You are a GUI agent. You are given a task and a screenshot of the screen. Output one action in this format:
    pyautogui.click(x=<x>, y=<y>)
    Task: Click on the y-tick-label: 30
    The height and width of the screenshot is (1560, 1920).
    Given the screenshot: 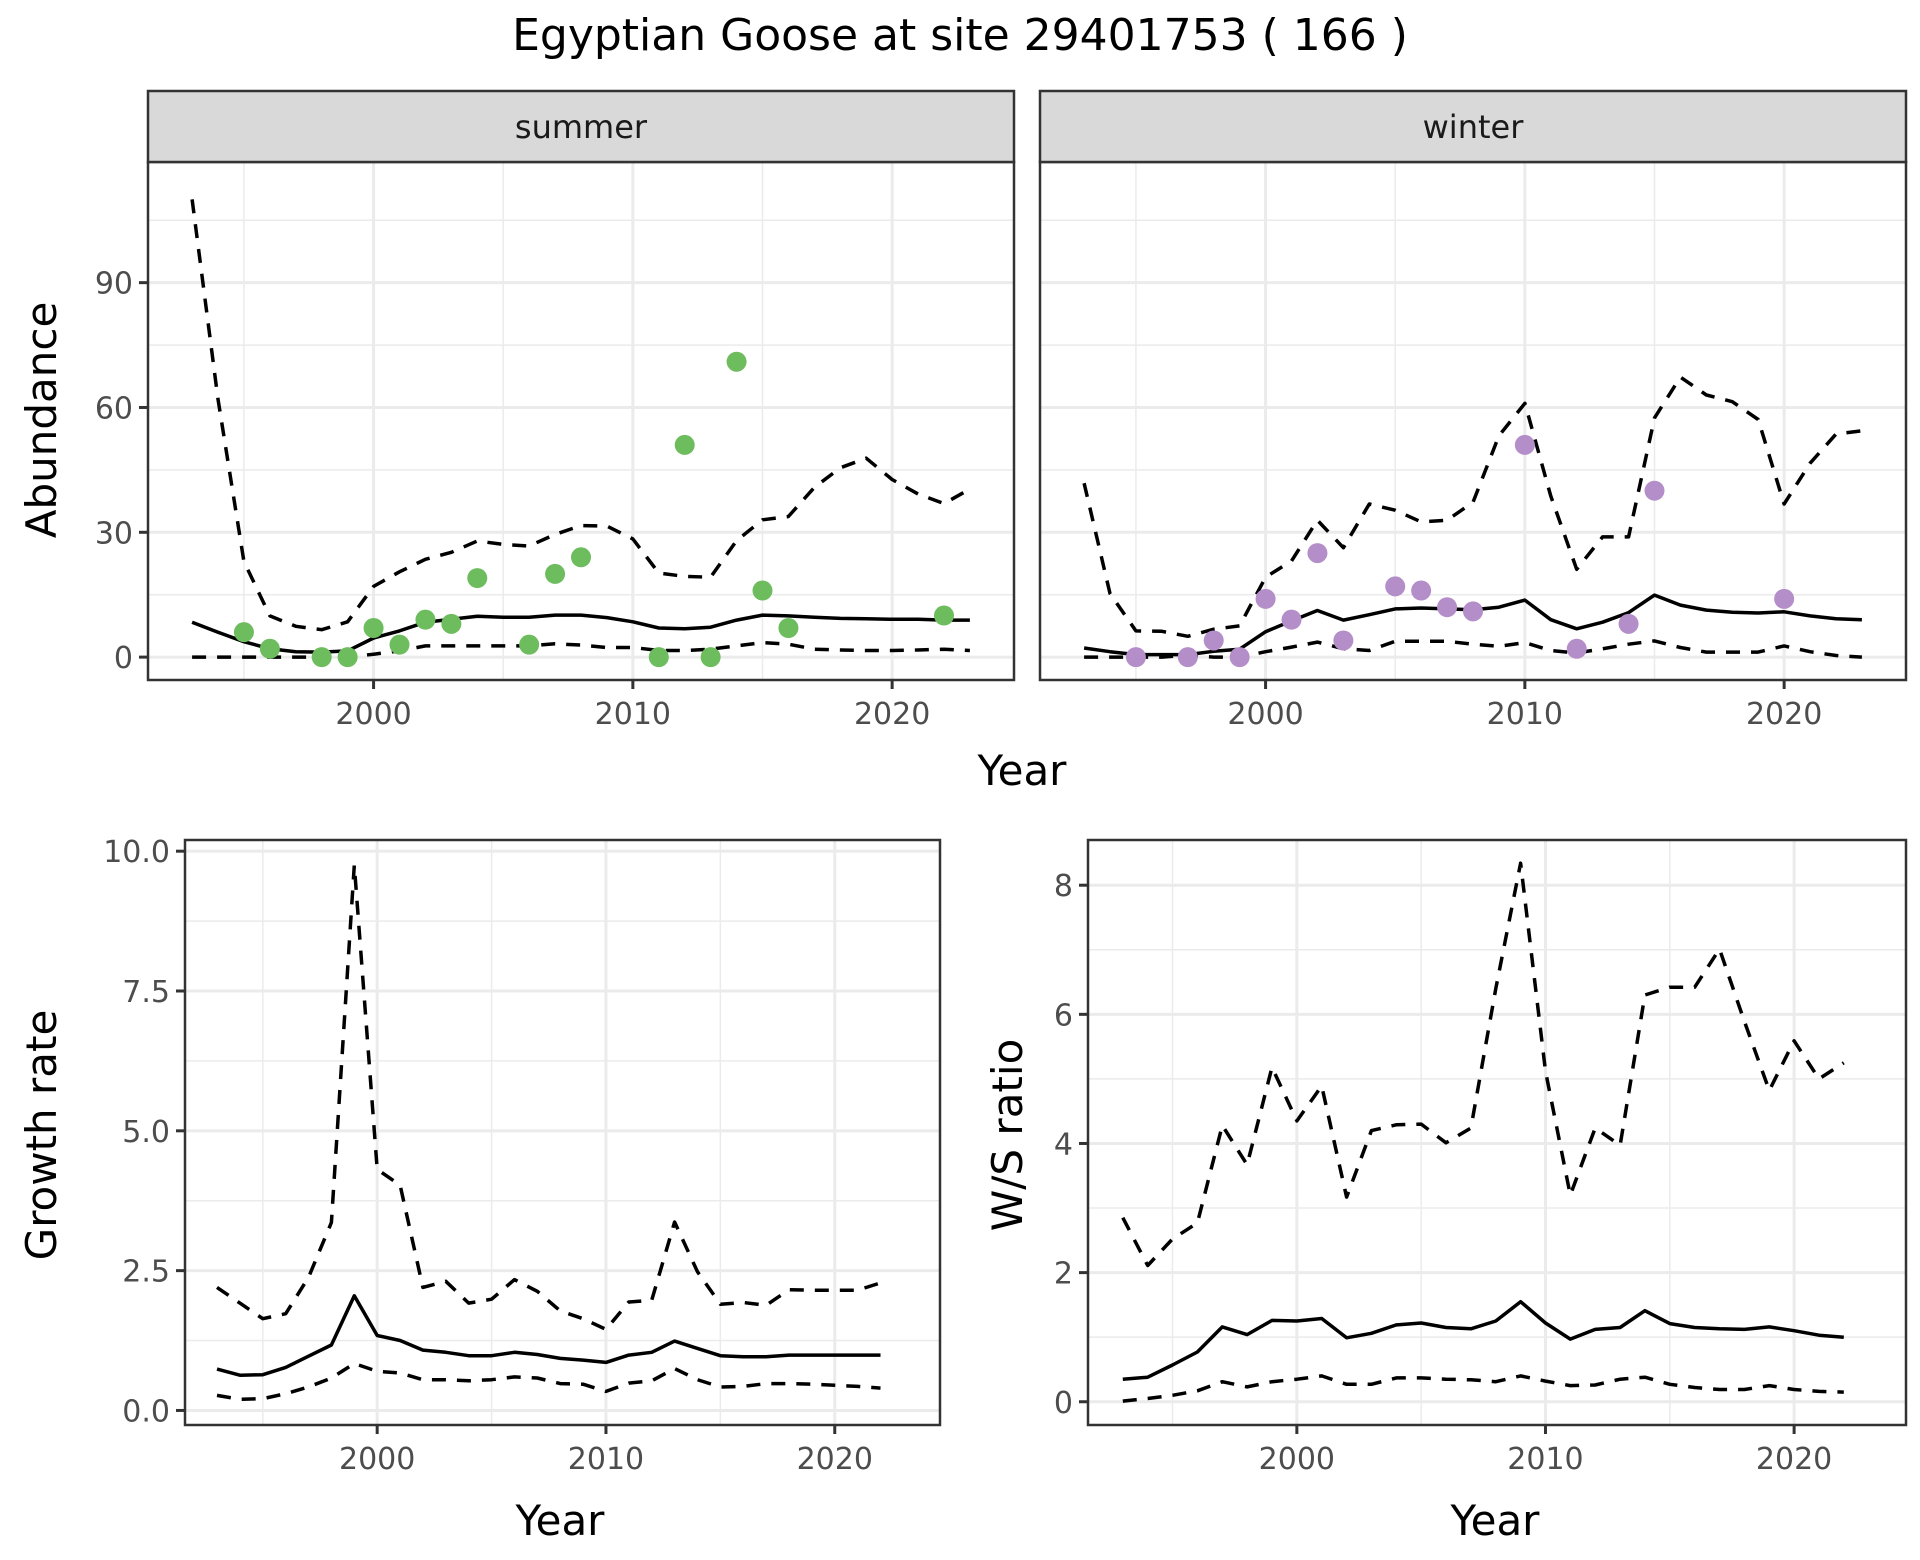 What is the action you would take?
    pyautogui.click(x=114, y=533)
    